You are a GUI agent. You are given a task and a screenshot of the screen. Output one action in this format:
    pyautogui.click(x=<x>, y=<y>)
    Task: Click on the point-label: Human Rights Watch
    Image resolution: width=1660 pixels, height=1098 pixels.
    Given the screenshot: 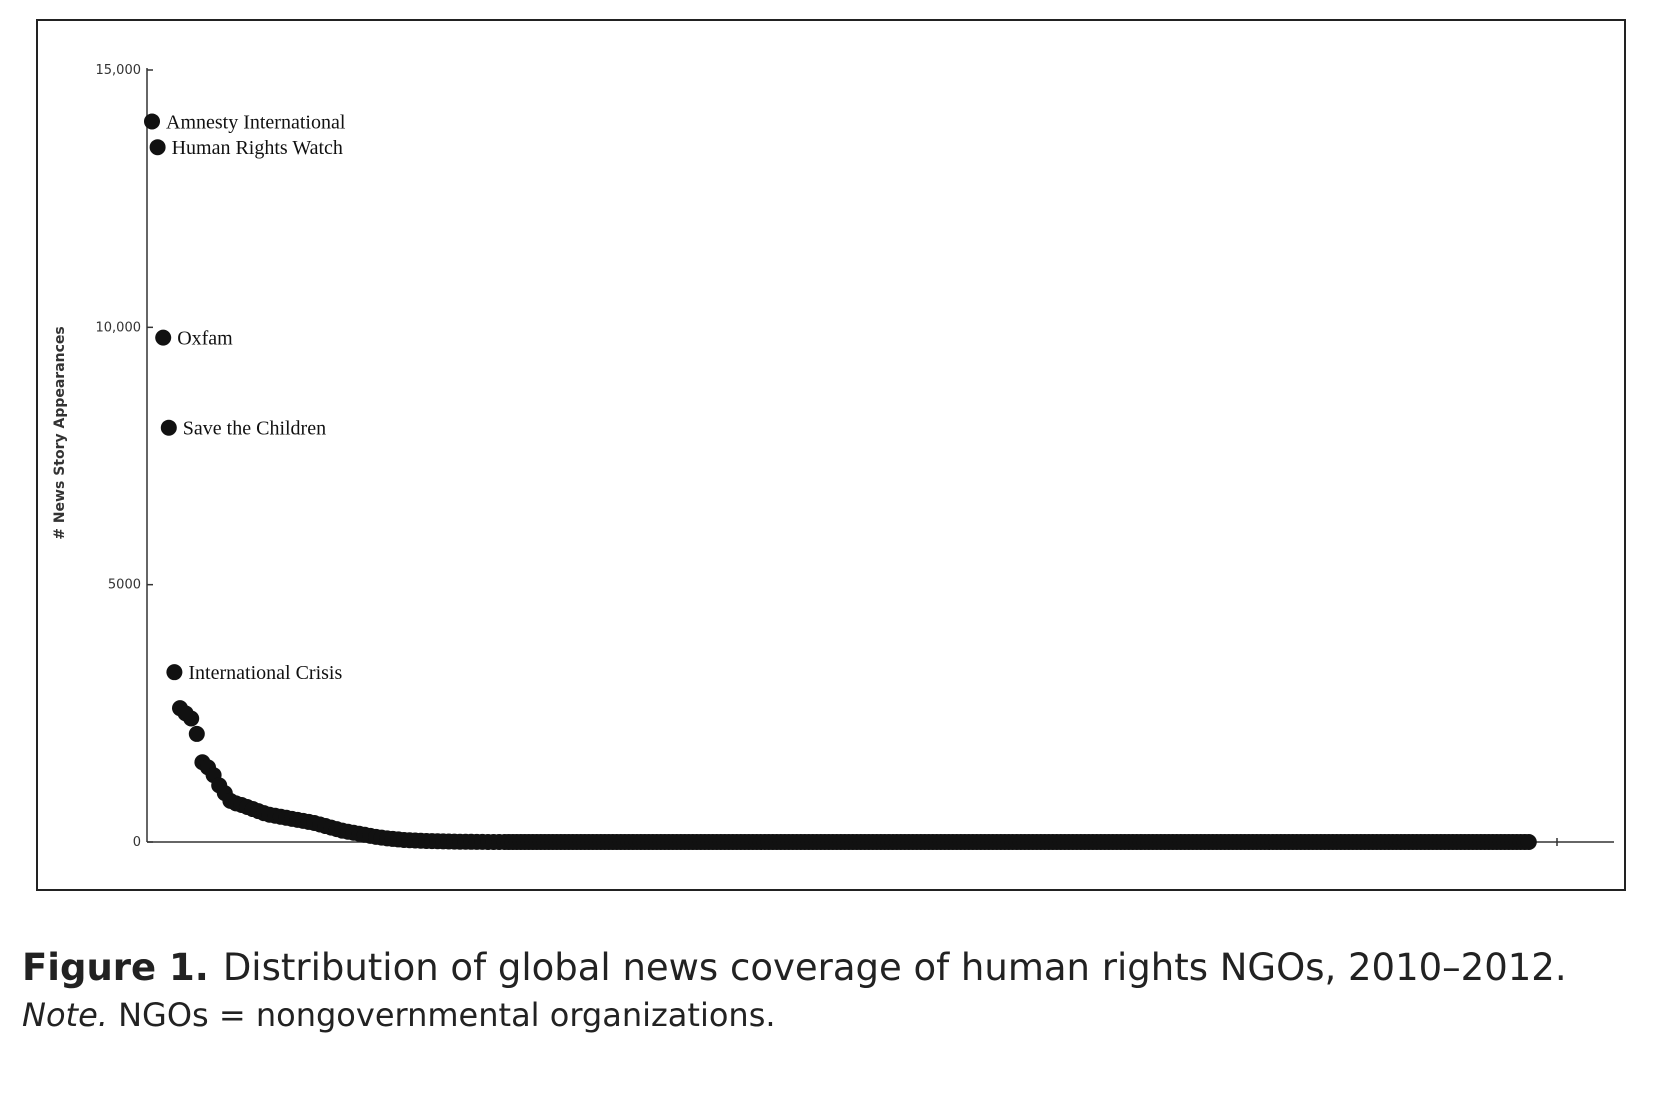 What is the action you would take?
    pyautogui.click(x=257, y=148)
    